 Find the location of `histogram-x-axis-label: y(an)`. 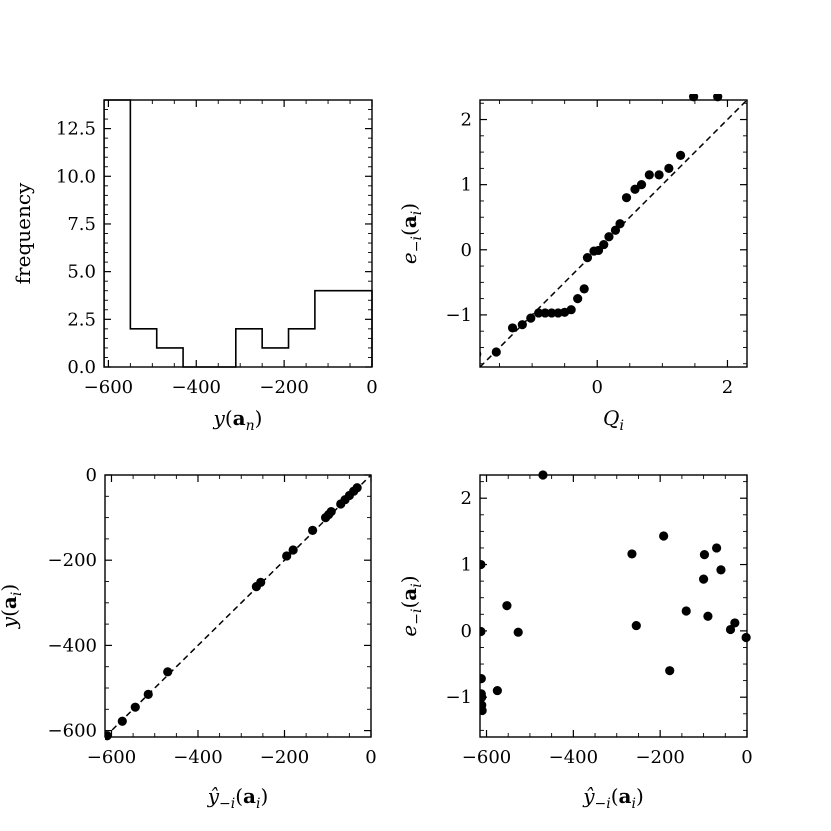

histogram-x-axis-label: y(an) is located at coordinates (238, 420).